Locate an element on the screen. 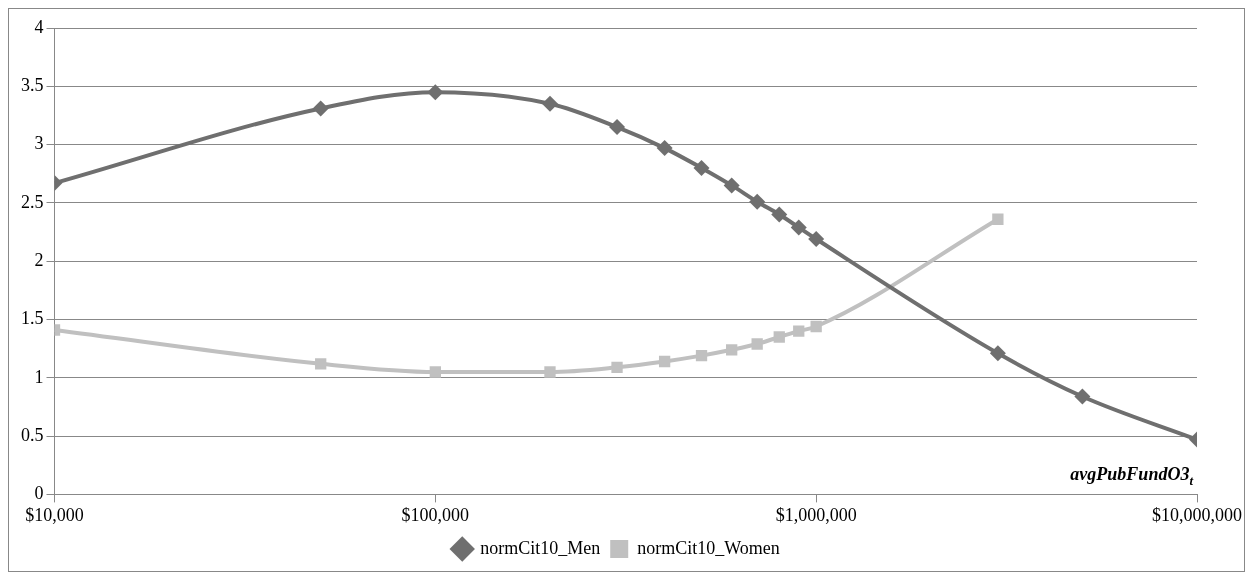 This screenshot has width=1253, height=580. x-tick-label: $10,000,000 is located at coordinates (1197, 514).